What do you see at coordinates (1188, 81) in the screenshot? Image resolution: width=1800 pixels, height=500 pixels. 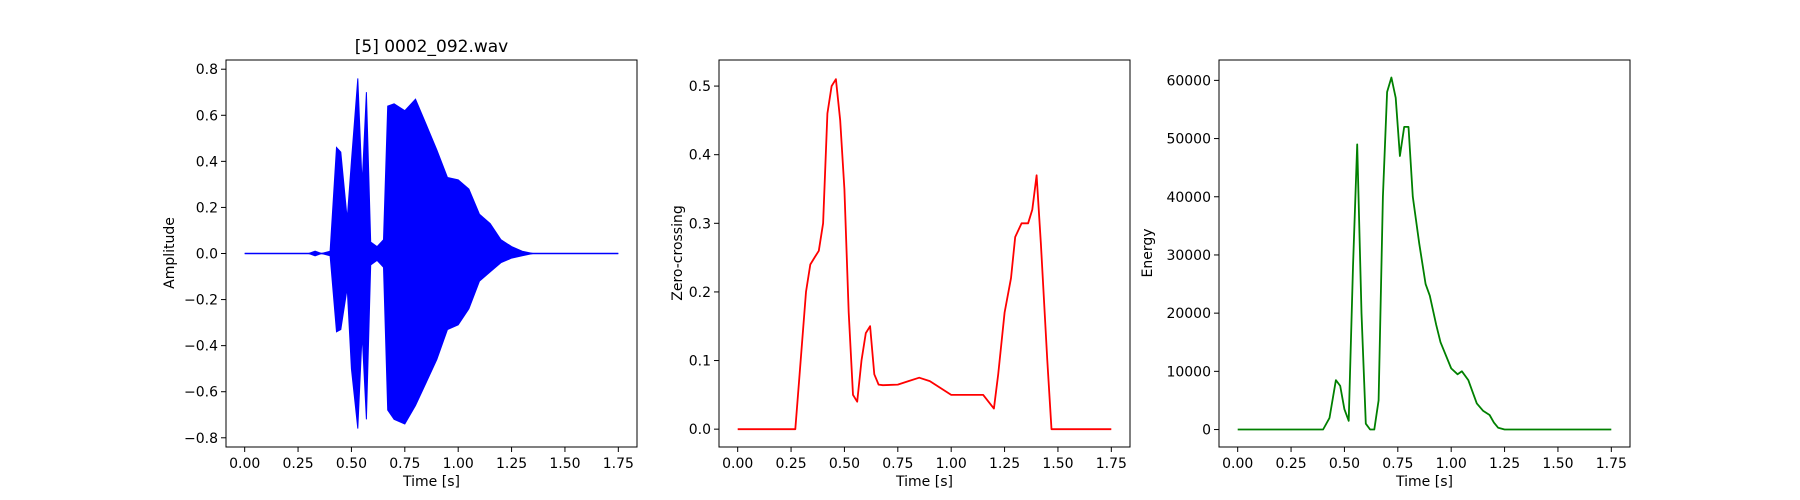 I see `y-tick-label: 60000` at bounding box center [1188, 81].